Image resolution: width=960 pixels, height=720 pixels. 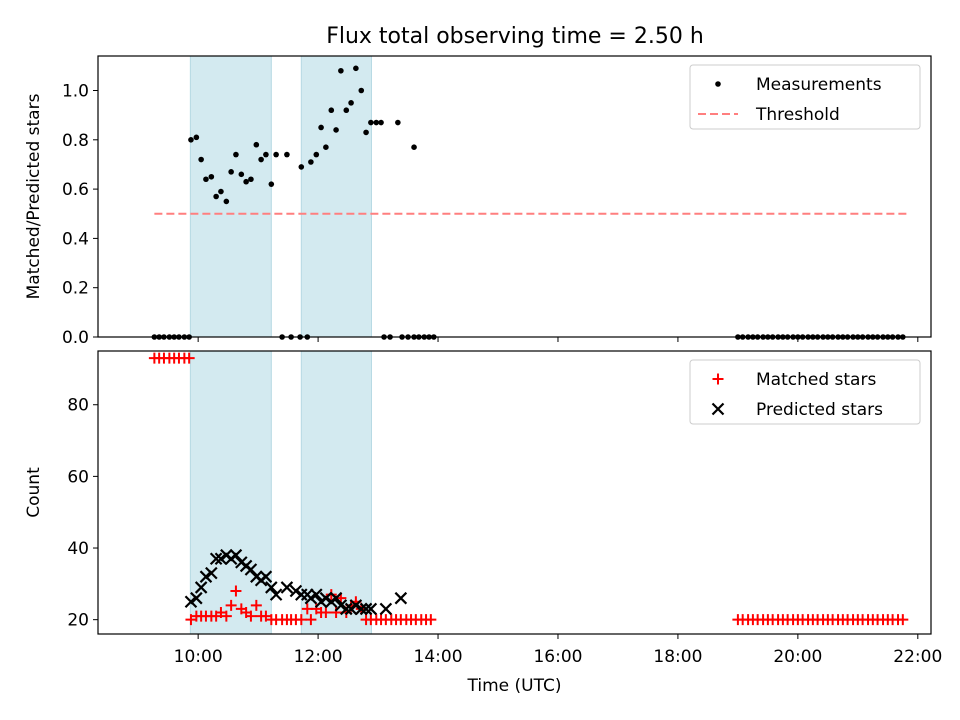 I want to click on y-axis-label: Count, so click(x=34, y=492).